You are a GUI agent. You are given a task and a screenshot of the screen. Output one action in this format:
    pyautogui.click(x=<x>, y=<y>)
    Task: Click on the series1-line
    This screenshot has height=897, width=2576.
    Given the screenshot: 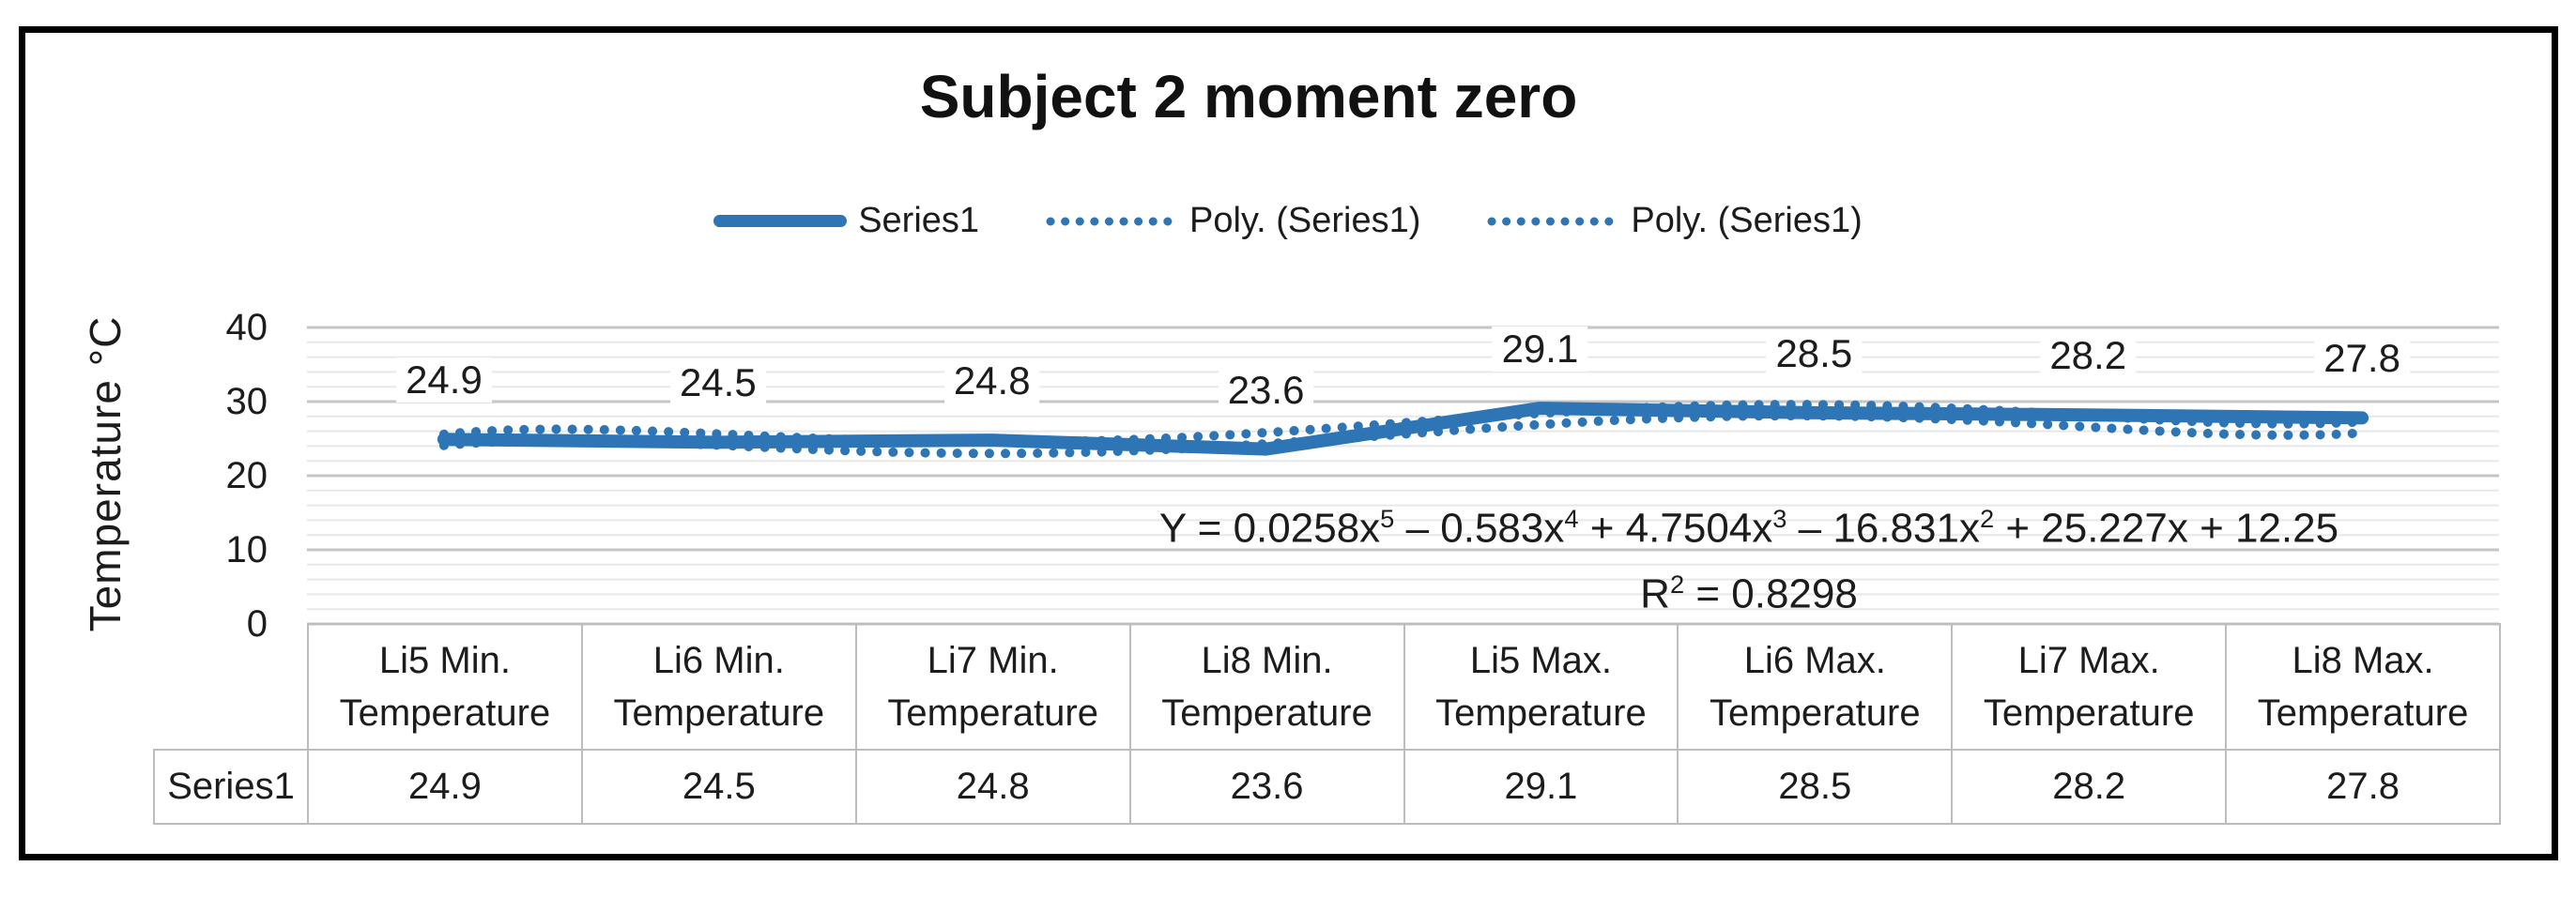 What is the action you would take?
    pyautogui.click(x=1403, y=429)
    